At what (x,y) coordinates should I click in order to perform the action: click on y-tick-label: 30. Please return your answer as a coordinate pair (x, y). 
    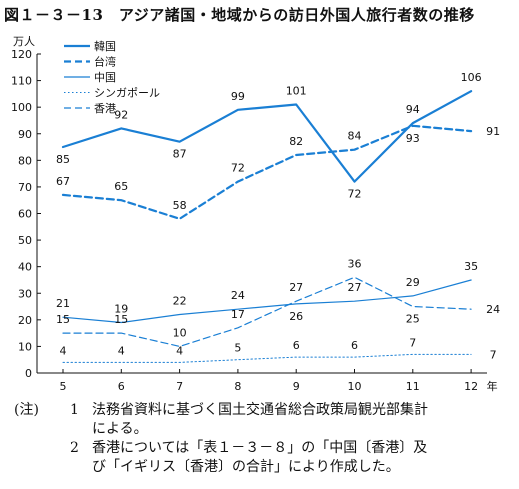
    Looking at the image, I should click on (25, 293).